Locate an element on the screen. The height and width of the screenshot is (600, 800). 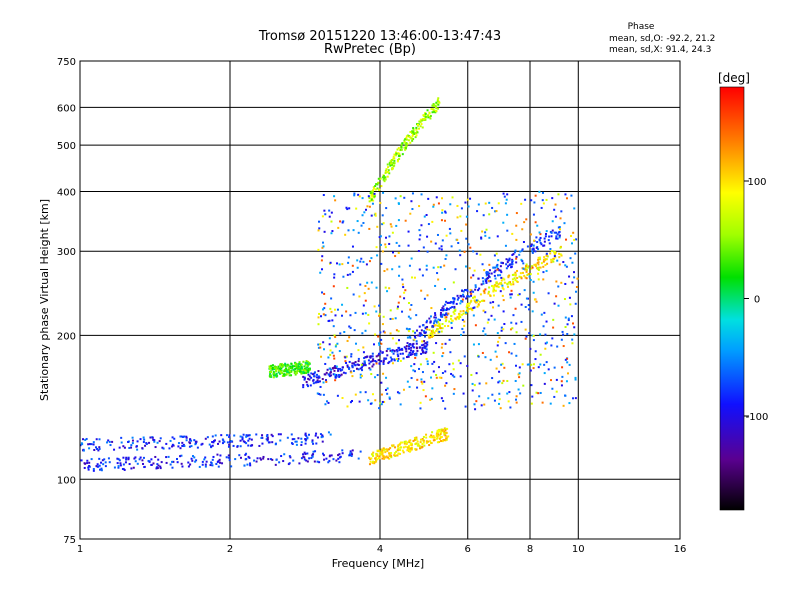
colorbar-tick-label: -100 is located at coordinates (757, 417).